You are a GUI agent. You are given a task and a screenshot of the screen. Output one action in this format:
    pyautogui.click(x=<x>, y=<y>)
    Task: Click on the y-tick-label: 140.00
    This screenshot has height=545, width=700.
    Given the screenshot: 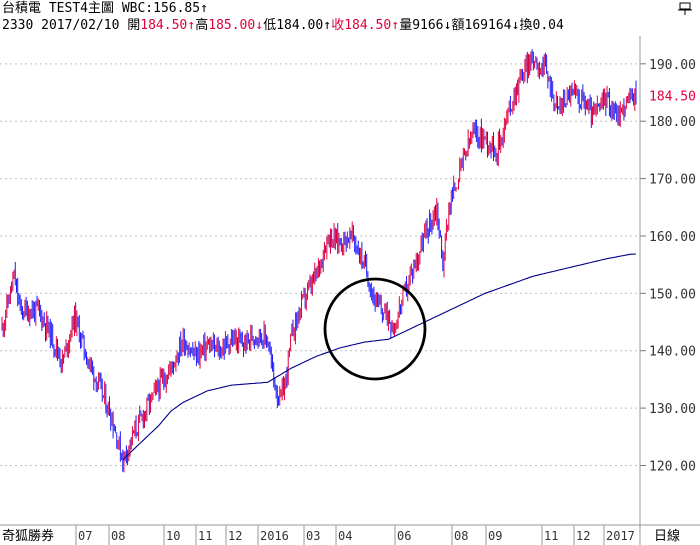 What is the action you would take?
    pyautogui.click(x=672, y=352)
    